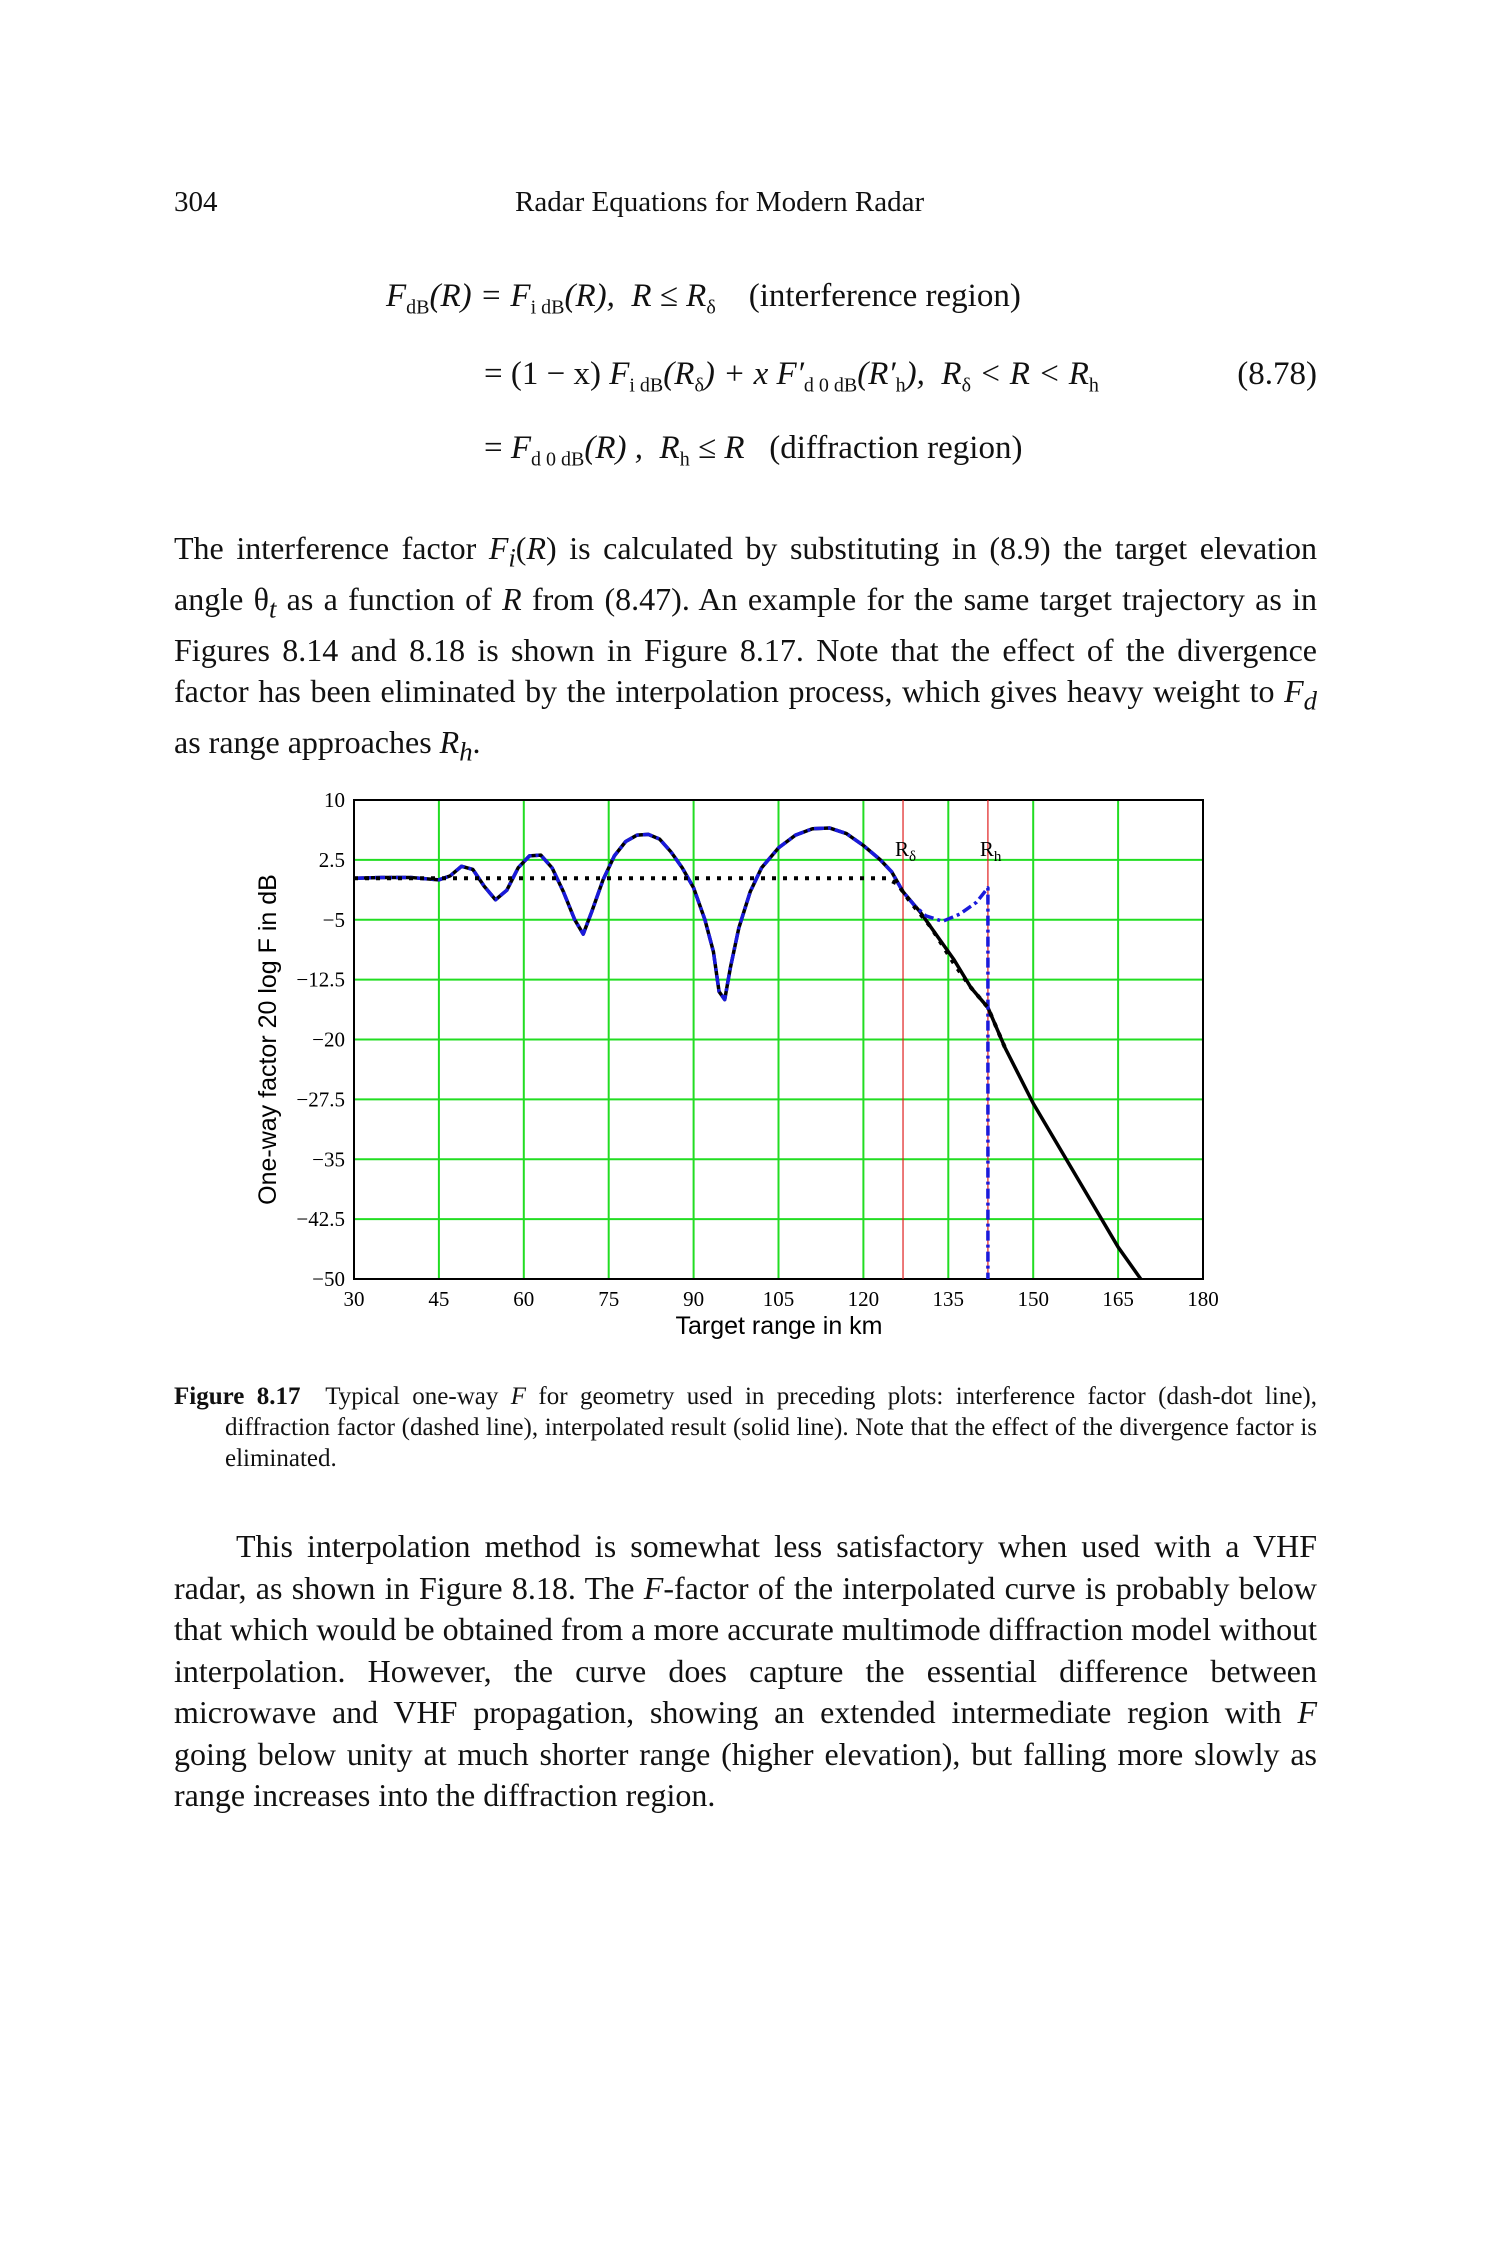  Describe the element at coordinates (354, 1299) in the screenshot. I see `x-tick-label: 30` at that location.